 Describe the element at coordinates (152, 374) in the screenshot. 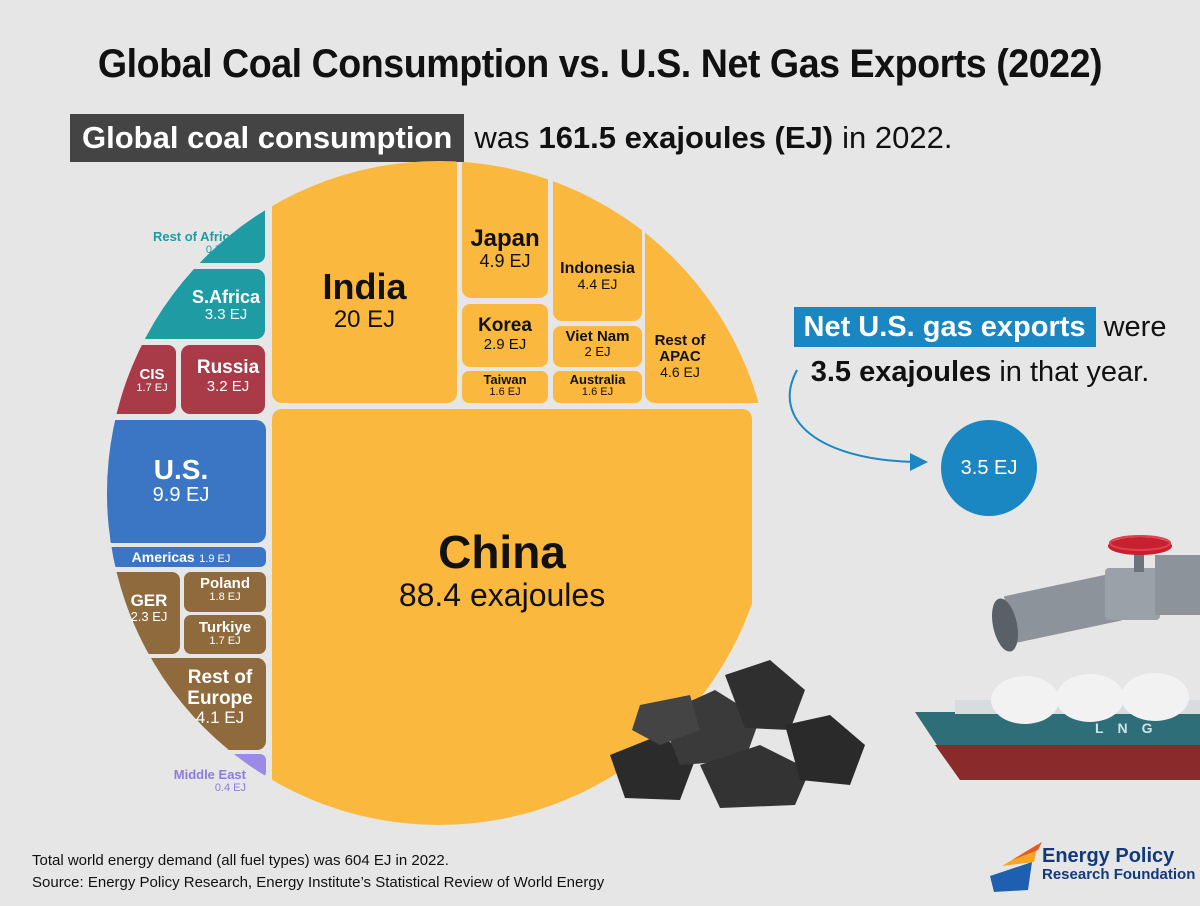

I see `label-cis-name: CIS` at that location.